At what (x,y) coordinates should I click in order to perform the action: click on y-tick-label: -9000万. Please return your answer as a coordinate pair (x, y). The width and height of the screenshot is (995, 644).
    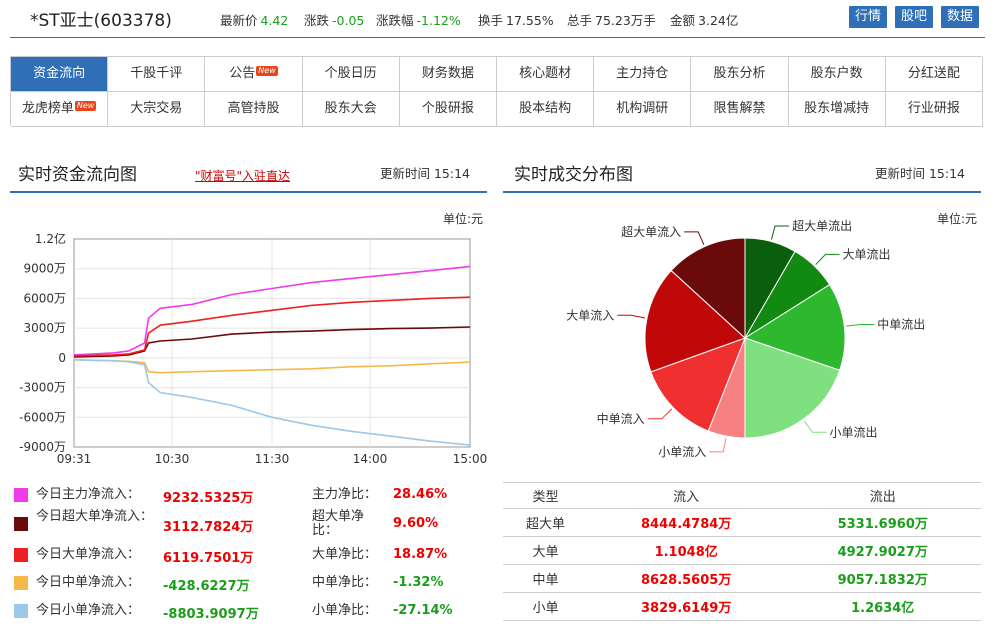
    Looking at the image, I should click on (42, 447).